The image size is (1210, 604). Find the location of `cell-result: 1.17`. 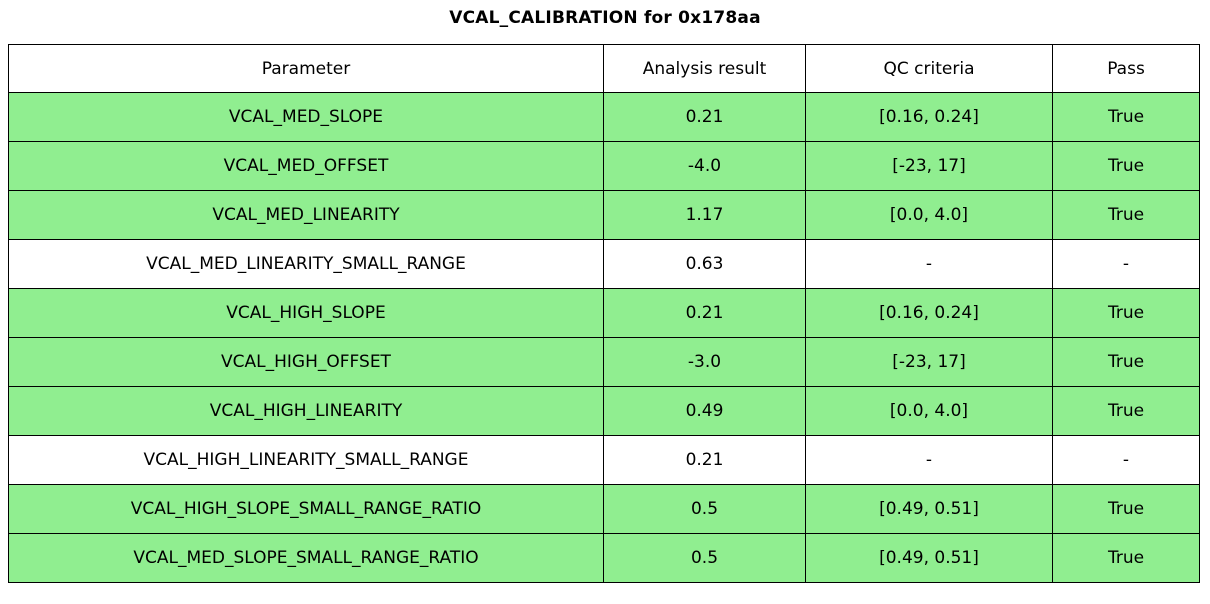

cell-result: 1.17 is located at coordinates (704, 215).